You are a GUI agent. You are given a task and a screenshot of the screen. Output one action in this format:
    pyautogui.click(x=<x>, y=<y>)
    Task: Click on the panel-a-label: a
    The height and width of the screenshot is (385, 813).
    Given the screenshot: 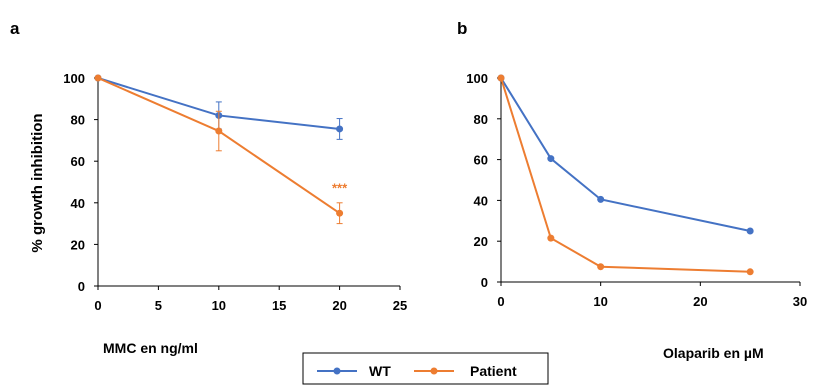 What is the action you would take?
    pyautogui.click(x=15, y=28)
    